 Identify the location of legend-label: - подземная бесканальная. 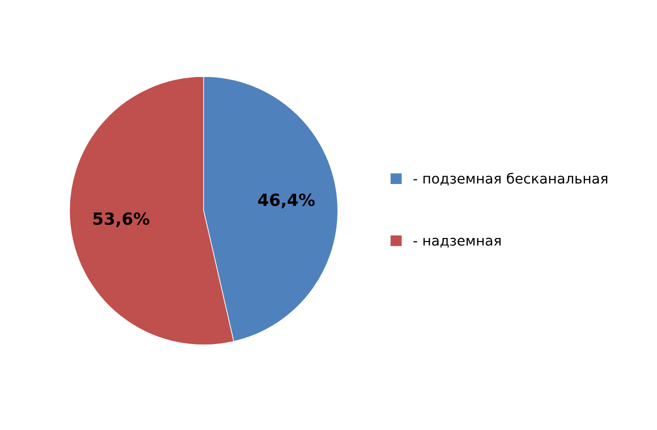
(510, 179).